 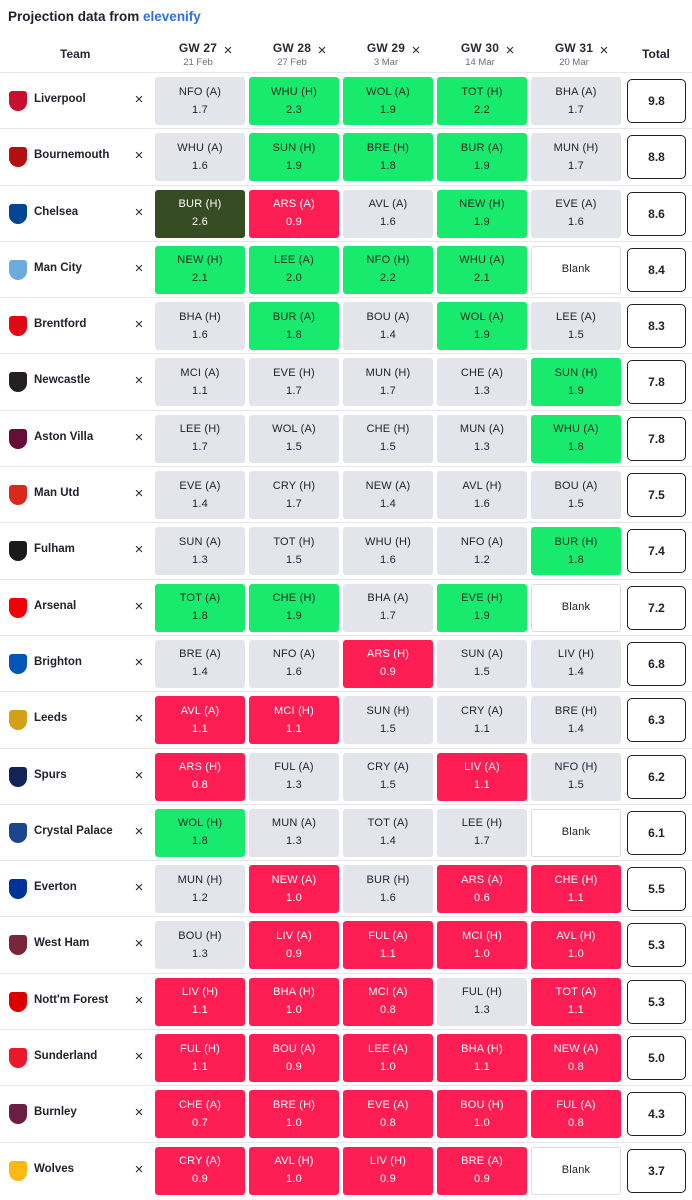 I want to click on fixture-cell: BOU (H) 1.0, so click(x=482, y=1114).